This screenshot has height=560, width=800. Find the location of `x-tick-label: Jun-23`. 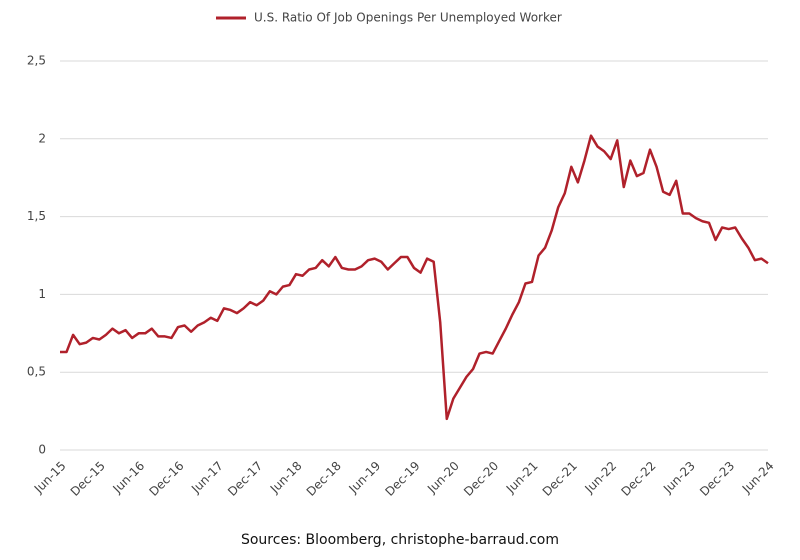

x-tick-label: Jun-23 is located at coordinates (679, 478).